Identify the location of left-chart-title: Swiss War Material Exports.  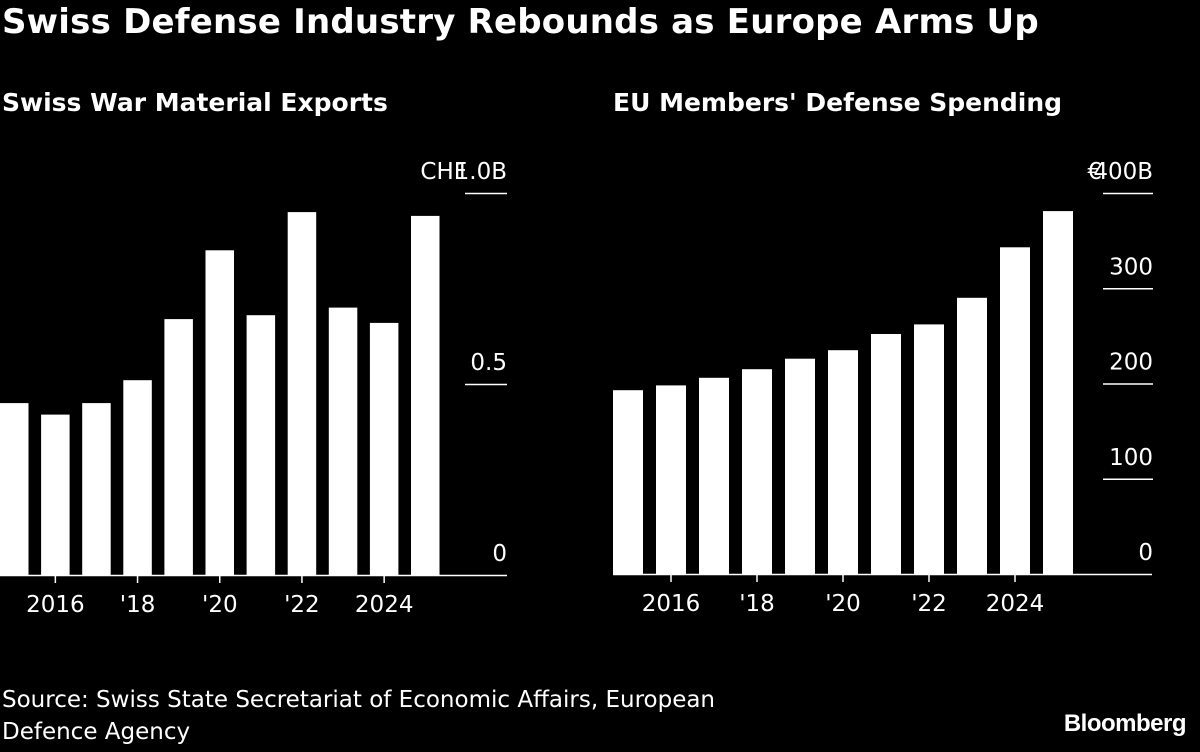
(195, 102).